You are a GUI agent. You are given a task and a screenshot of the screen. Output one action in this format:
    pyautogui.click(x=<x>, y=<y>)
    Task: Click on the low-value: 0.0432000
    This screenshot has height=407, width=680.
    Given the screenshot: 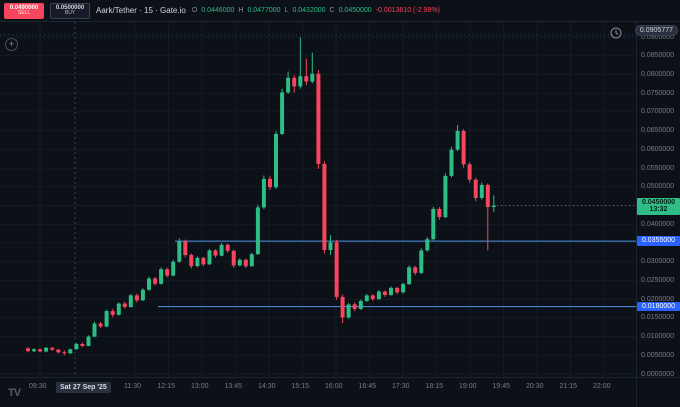 What is the action you would take?
    pyautogui.click(x=309, y=10)
    